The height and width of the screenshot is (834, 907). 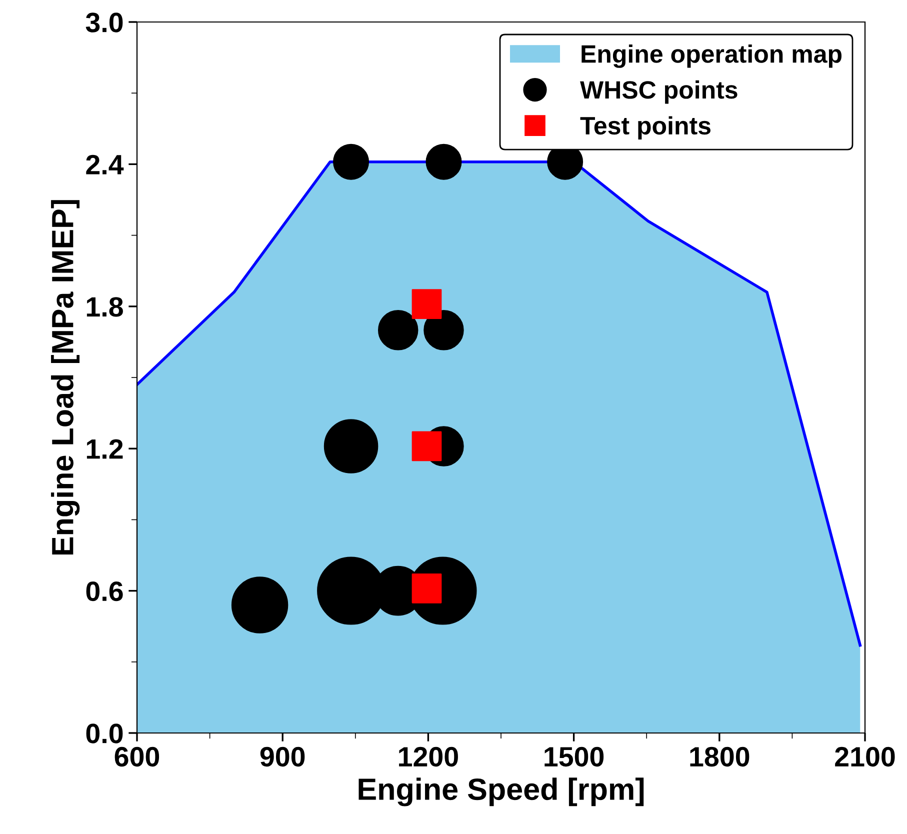 I want to click on x-tick-label: 2100, so click(x=865, y=756).